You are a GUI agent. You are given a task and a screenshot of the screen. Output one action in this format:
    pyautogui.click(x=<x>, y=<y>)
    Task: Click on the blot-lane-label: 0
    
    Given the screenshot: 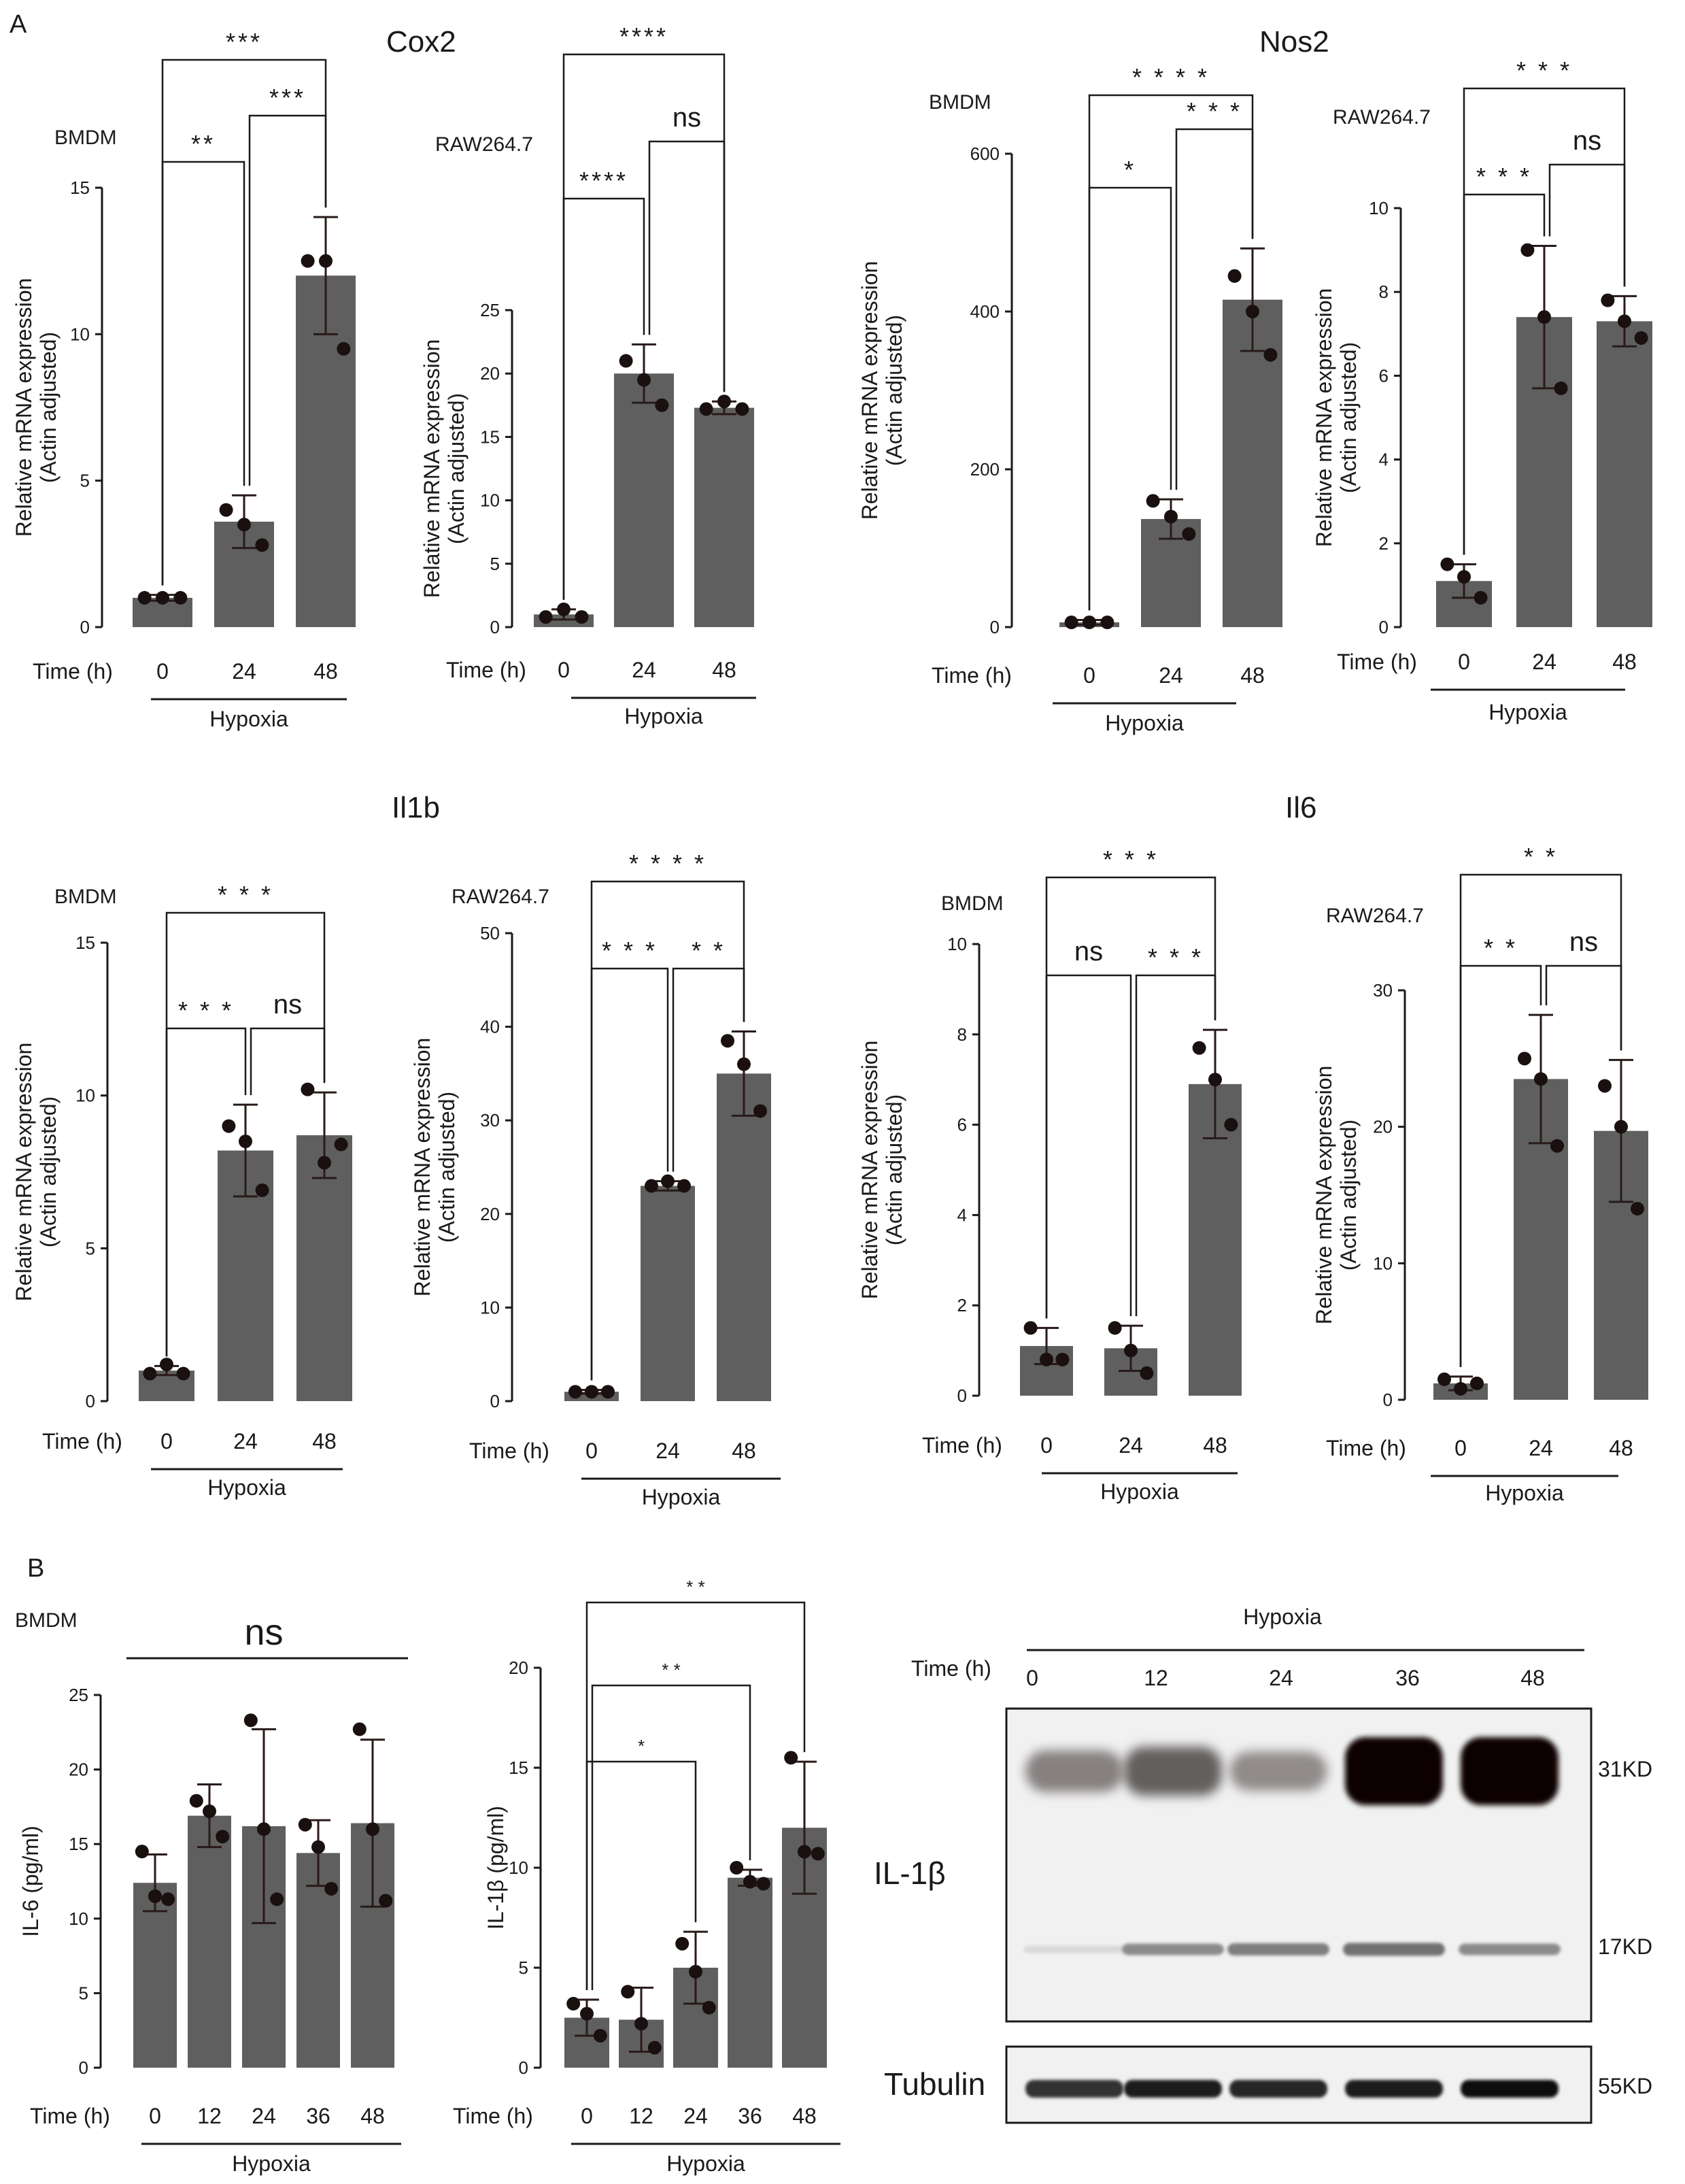 What is the action you would take?
    pyautogui.click(x=1032, y=1678)
    